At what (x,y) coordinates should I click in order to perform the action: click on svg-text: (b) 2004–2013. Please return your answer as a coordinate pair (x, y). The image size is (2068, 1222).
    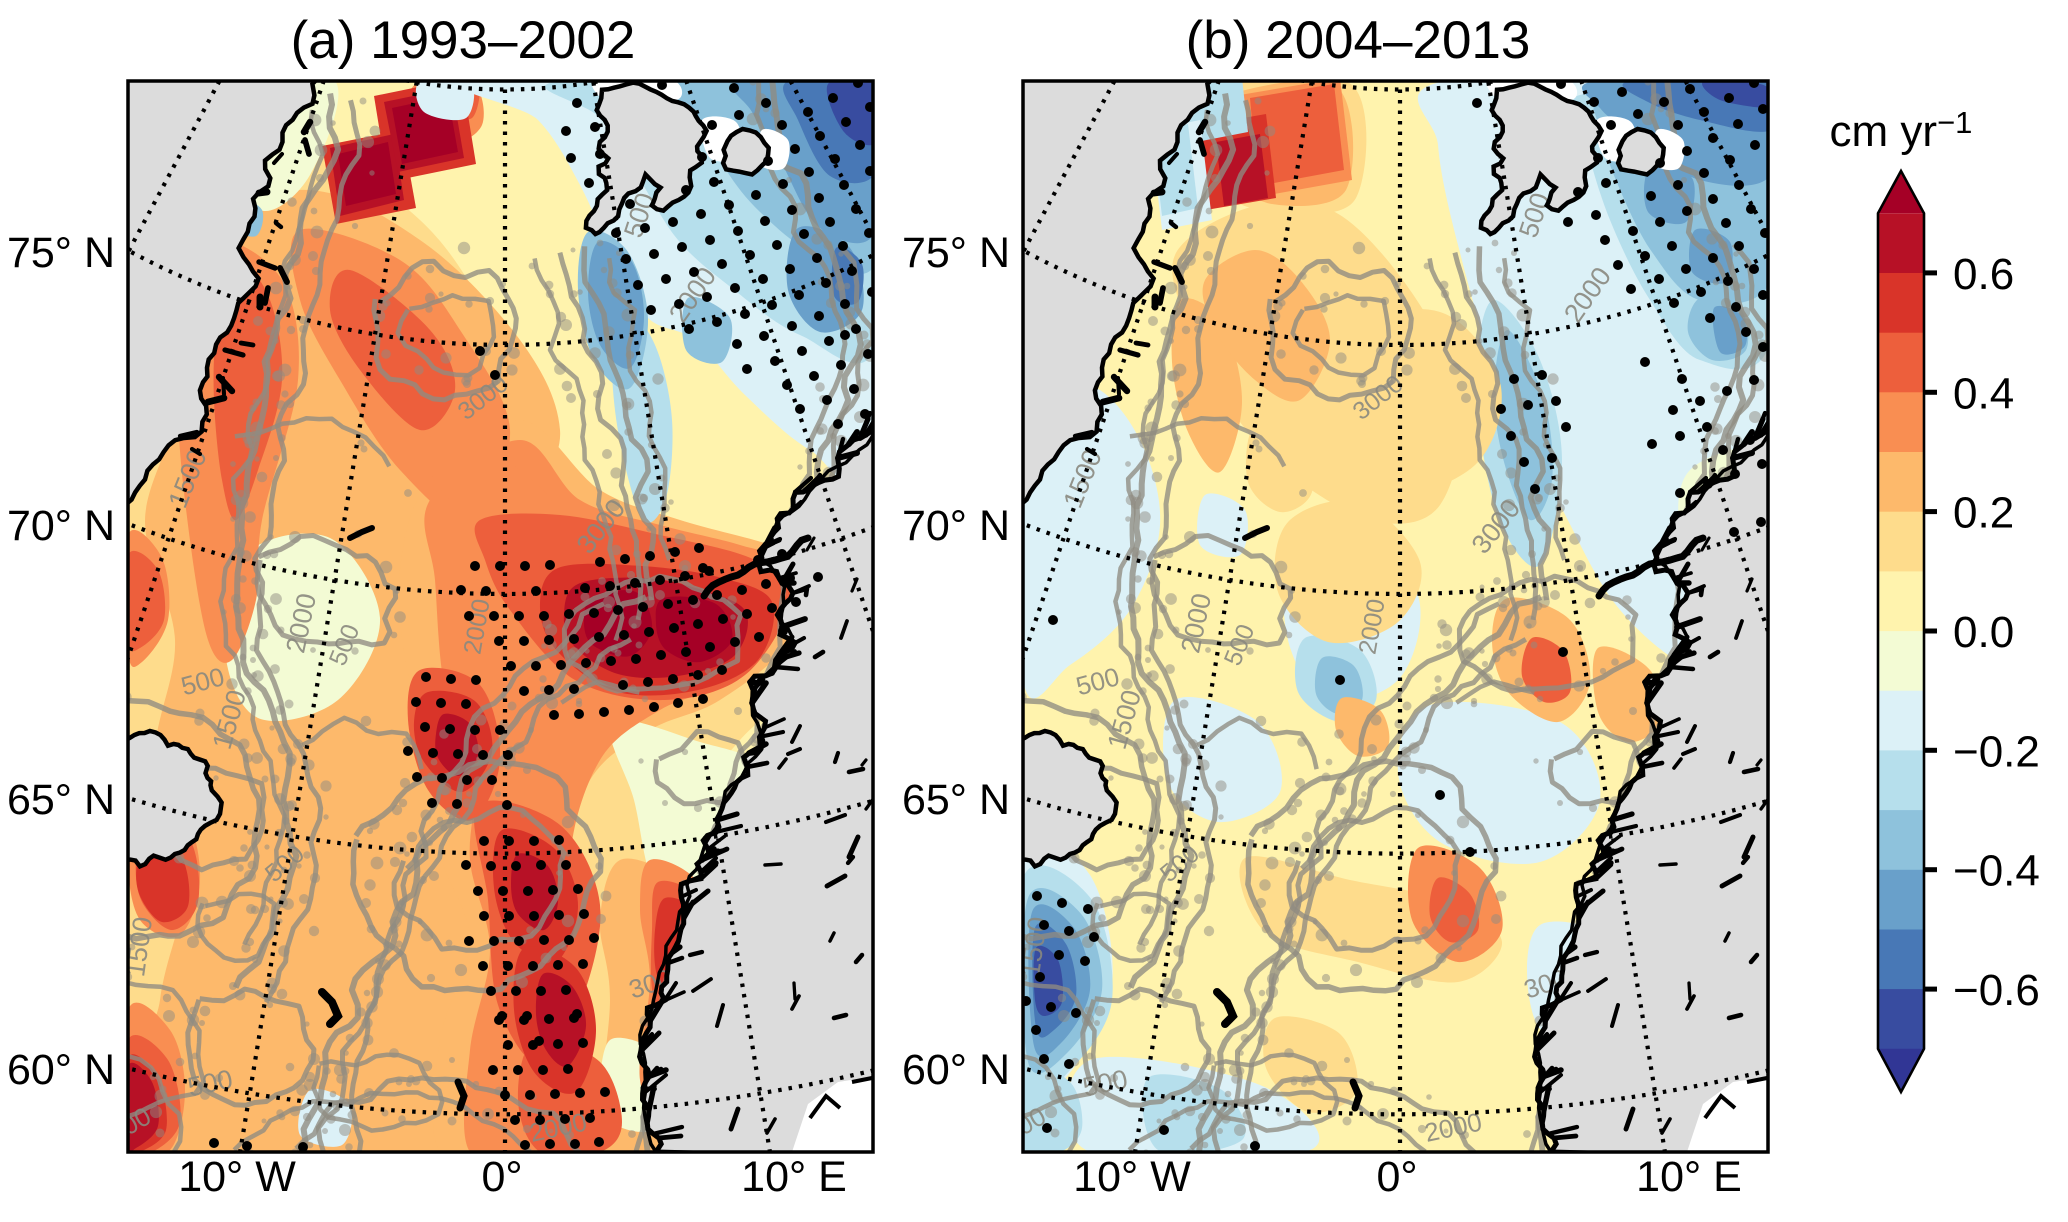
    Looking at the image, I should click on (1358, 40).